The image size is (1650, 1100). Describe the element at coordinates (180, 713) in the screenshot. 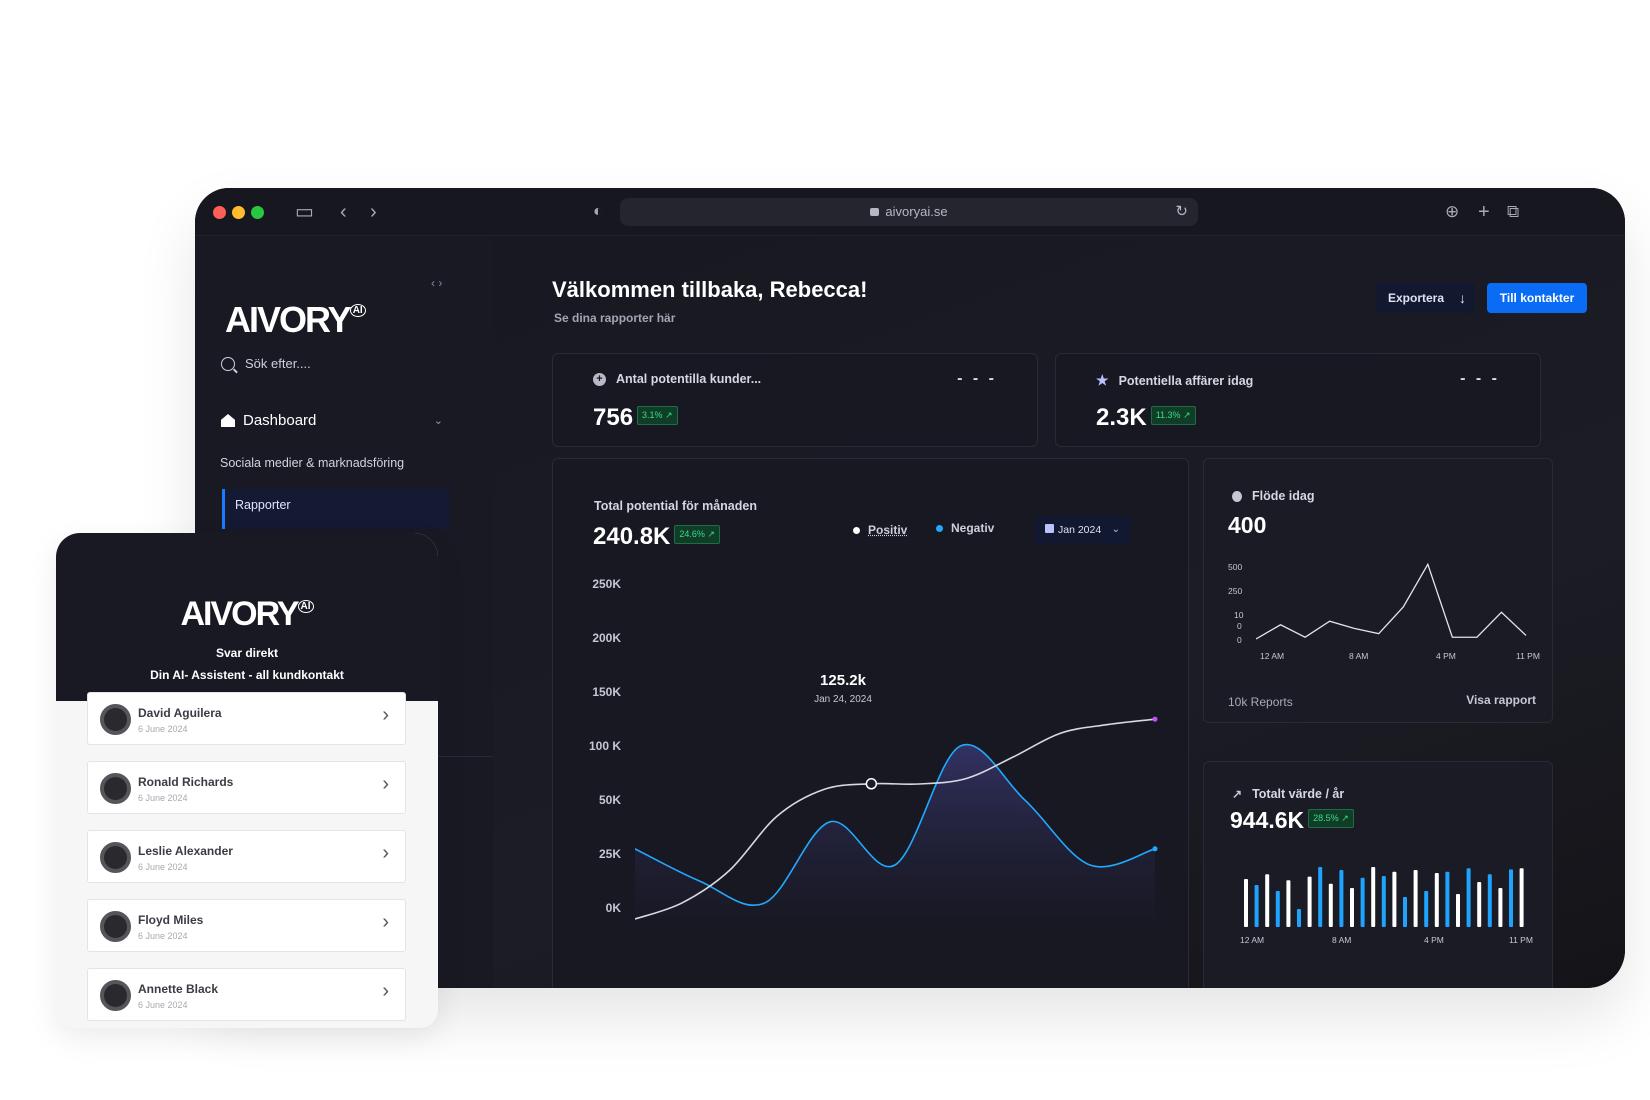

I see `contact-name: David Aguilera` at that location.